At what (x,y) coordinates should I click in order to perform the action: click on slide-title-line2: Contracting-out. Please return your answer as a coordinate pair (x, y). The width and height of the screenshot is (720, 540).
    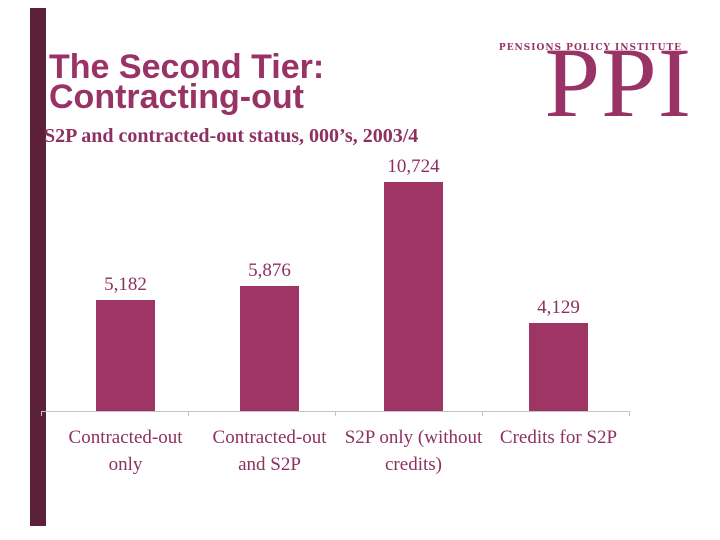
    Looking at the image, I should click on (176, 97).